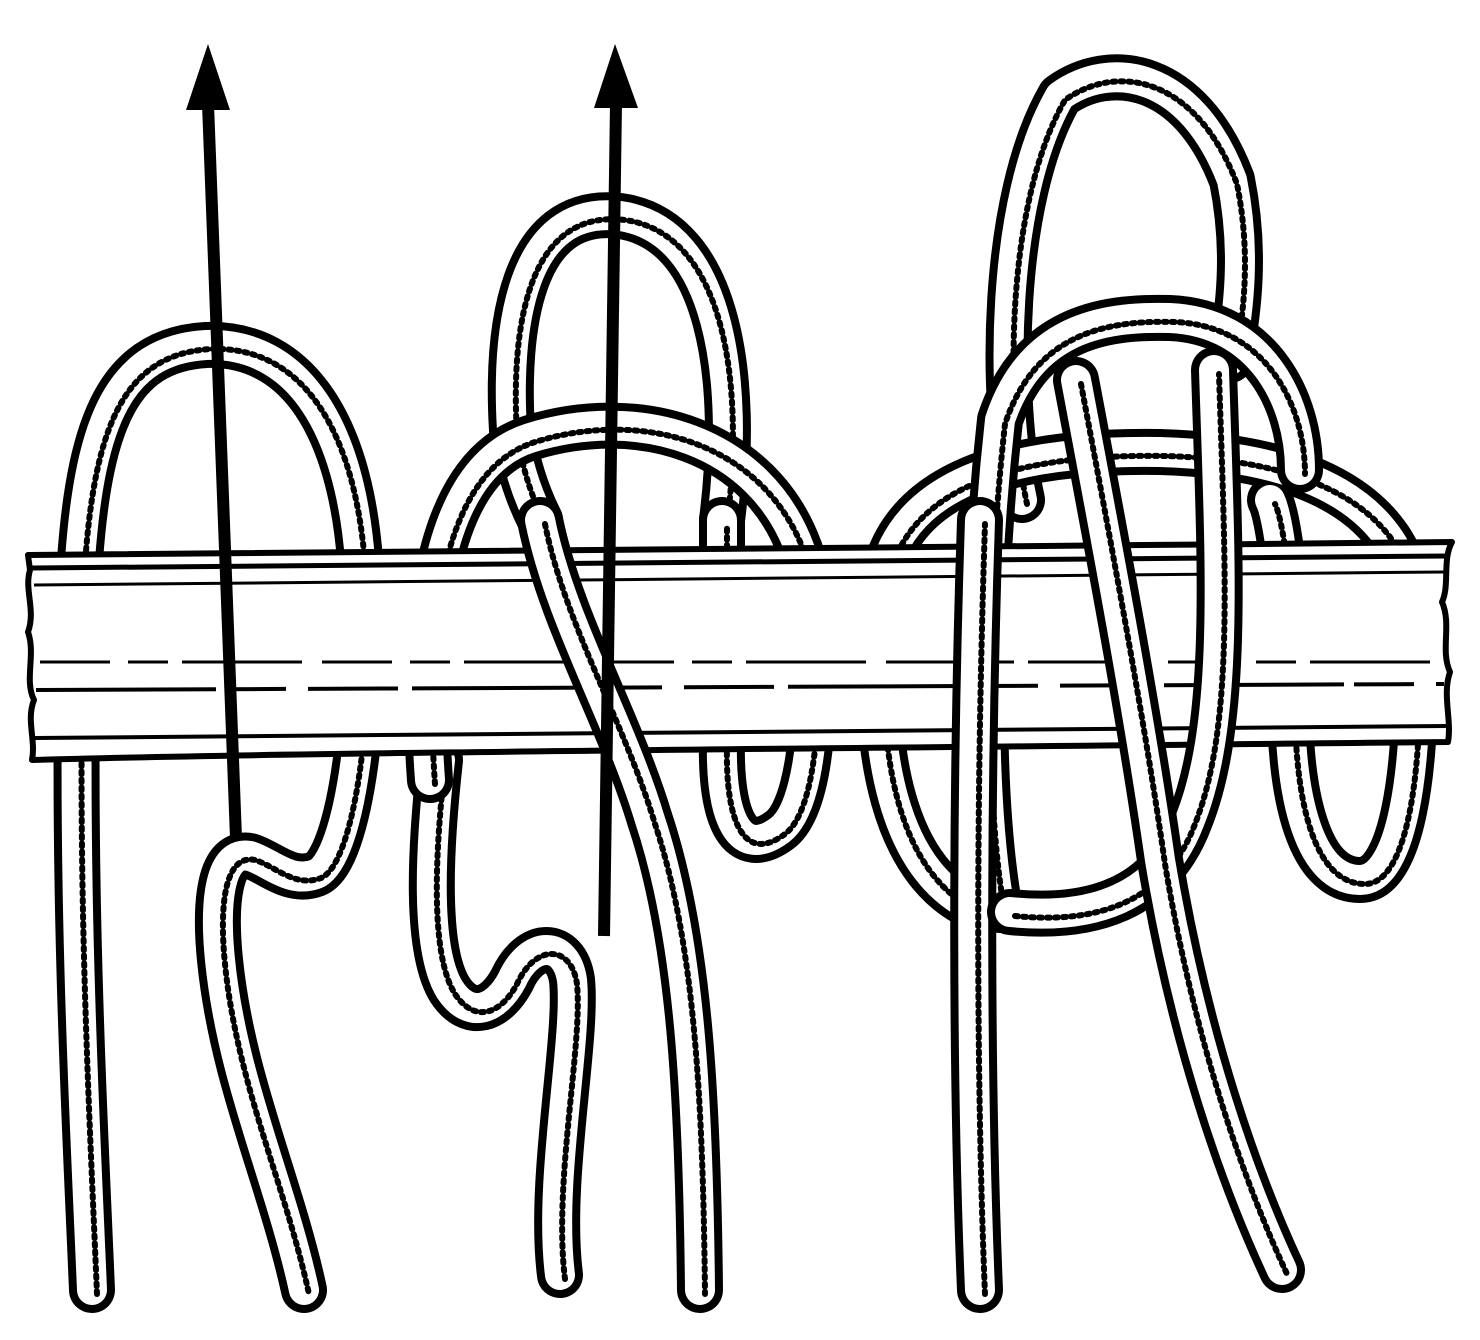 The width and height of the screenshot is (1480, 1340). I want to click on rope-stage-2-upper-loop, so click(619, 367).